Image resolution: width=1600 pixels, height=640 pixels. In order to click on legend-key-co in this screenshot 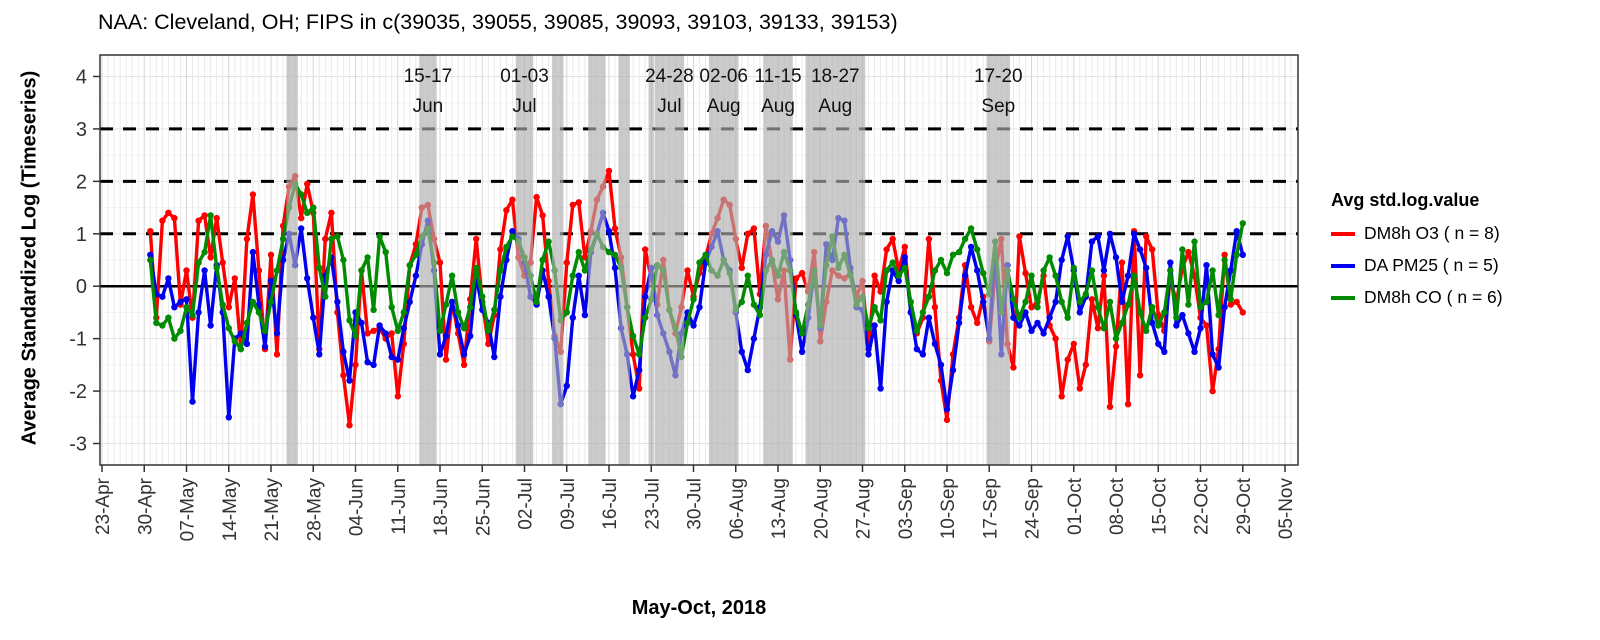, I will do `click(1343, 297)`.